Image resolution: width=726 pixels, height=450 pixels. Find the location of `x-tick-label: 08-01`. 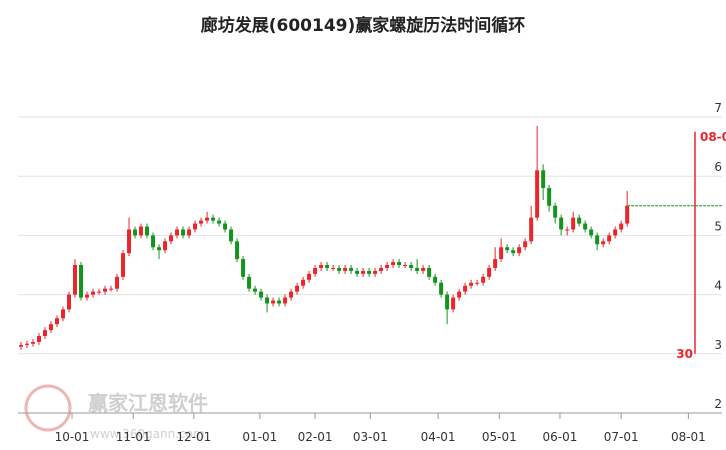

x-tick-label: 08-01 is located at coordinates (688, 437).